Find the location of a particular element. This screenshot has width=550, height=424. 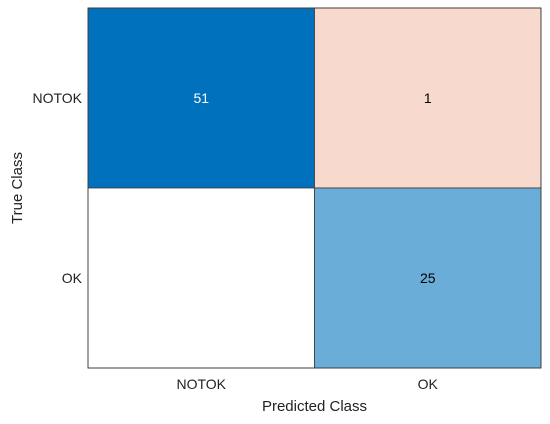

cell-notok-ok-value: 1 is located at coordinates (428, 98).